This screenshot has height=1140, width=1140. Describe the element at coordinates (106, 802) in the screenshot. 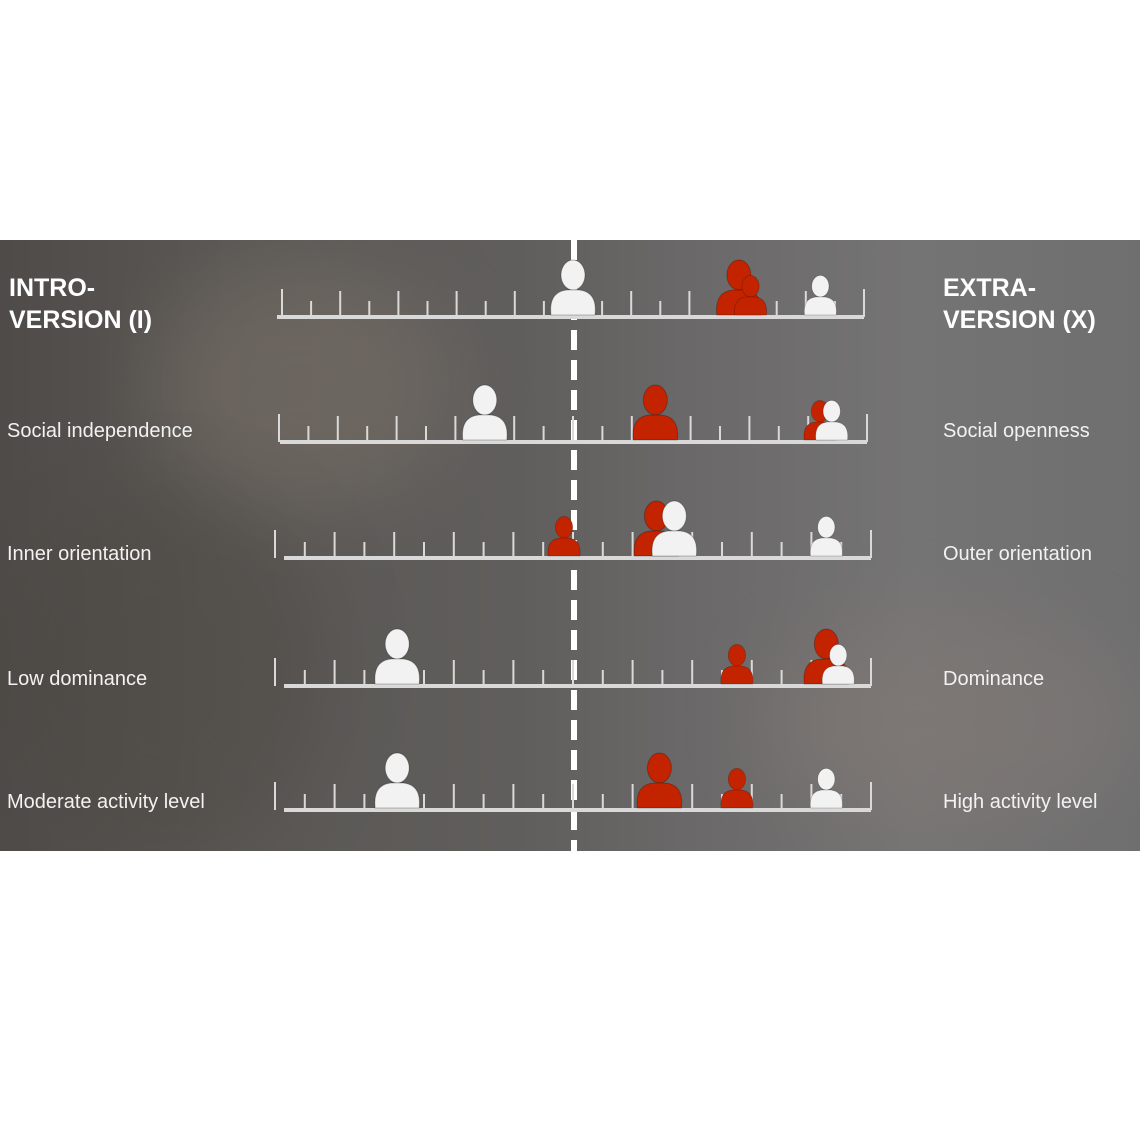

I see `left-label-moderate-activity: Moderate activity level` at that location.